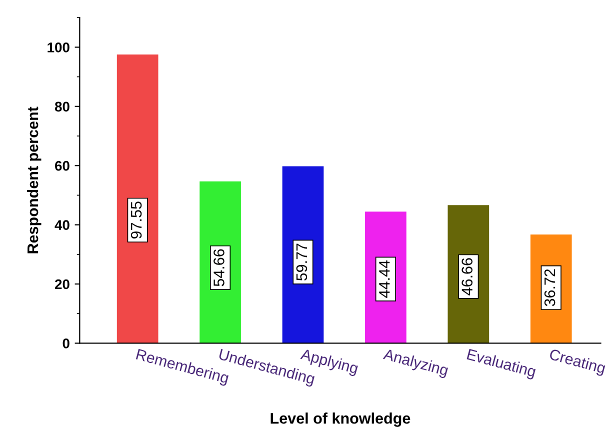  What do you see at coordinates (34, 180) in the screenshot?
I see `y-axis-title: Respondent percent` at bounding box center [34, 180].